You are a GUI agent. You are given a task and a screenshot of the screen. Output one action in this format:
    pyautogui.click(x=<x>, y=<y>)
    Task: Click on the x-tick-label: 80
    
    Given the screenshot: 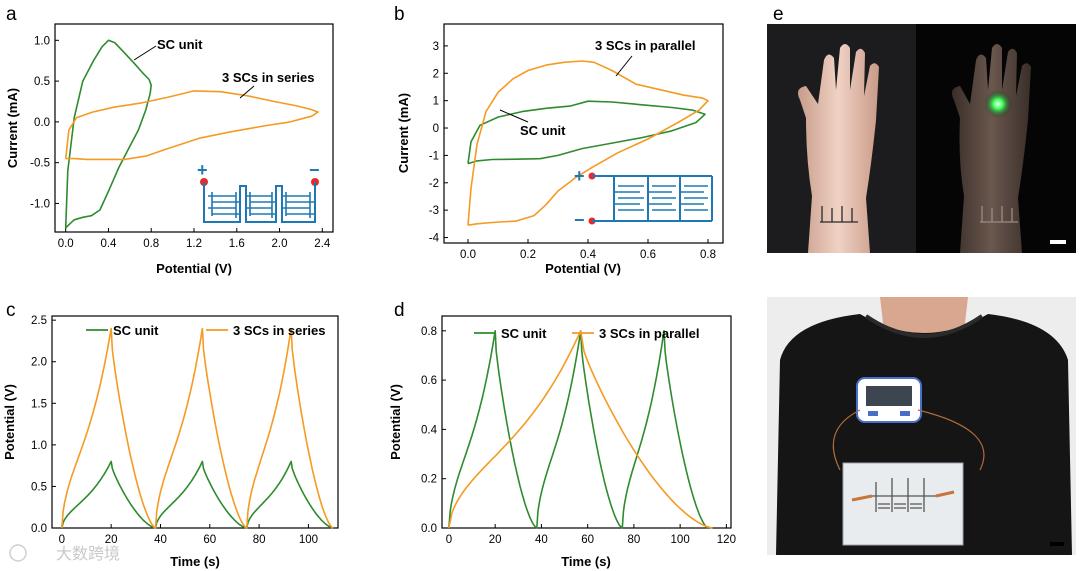 What is the action you would take?
    pyautogui.click(x=633, y=540)
    